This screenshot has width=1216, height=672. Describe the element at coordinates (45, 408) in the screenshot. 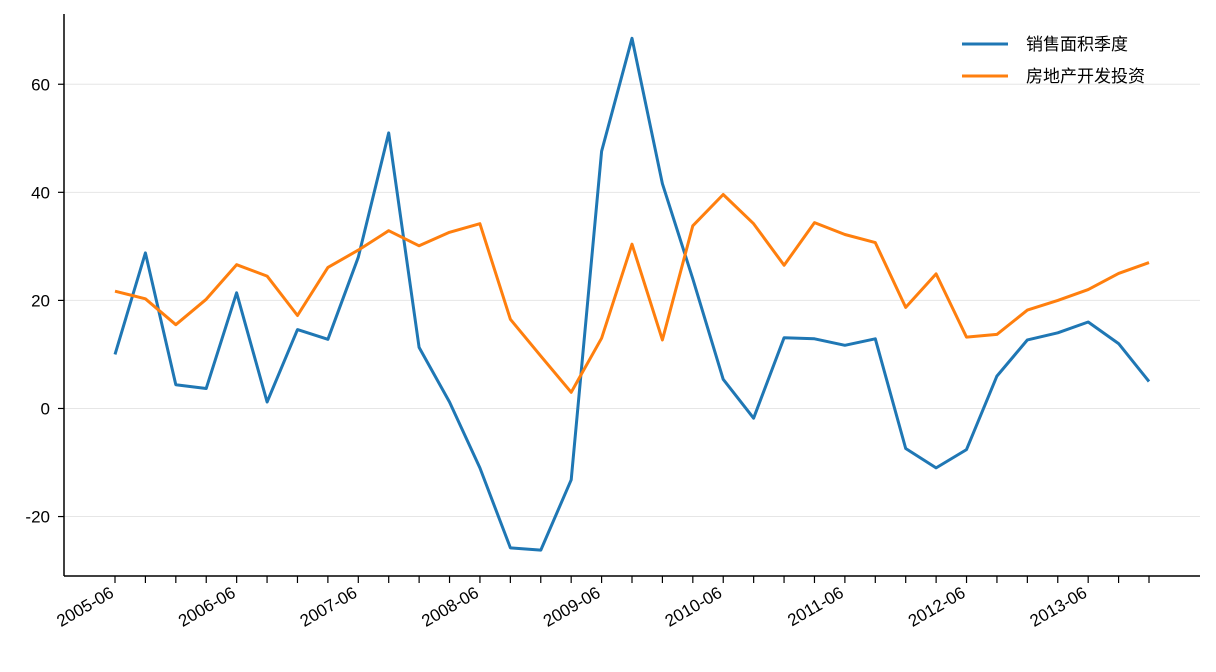

I see `y-tick-label: 0` at that location.